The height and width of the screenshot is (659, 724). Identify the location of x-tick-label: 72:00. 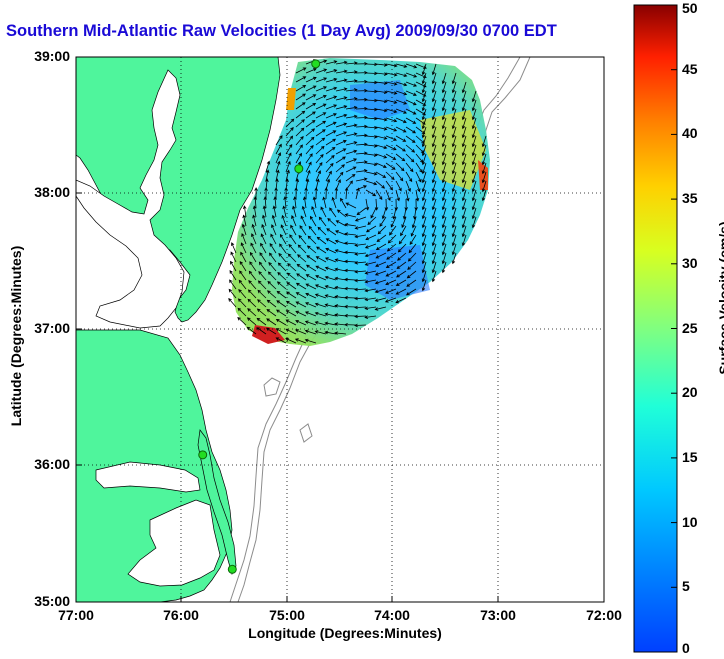
(604, 615).